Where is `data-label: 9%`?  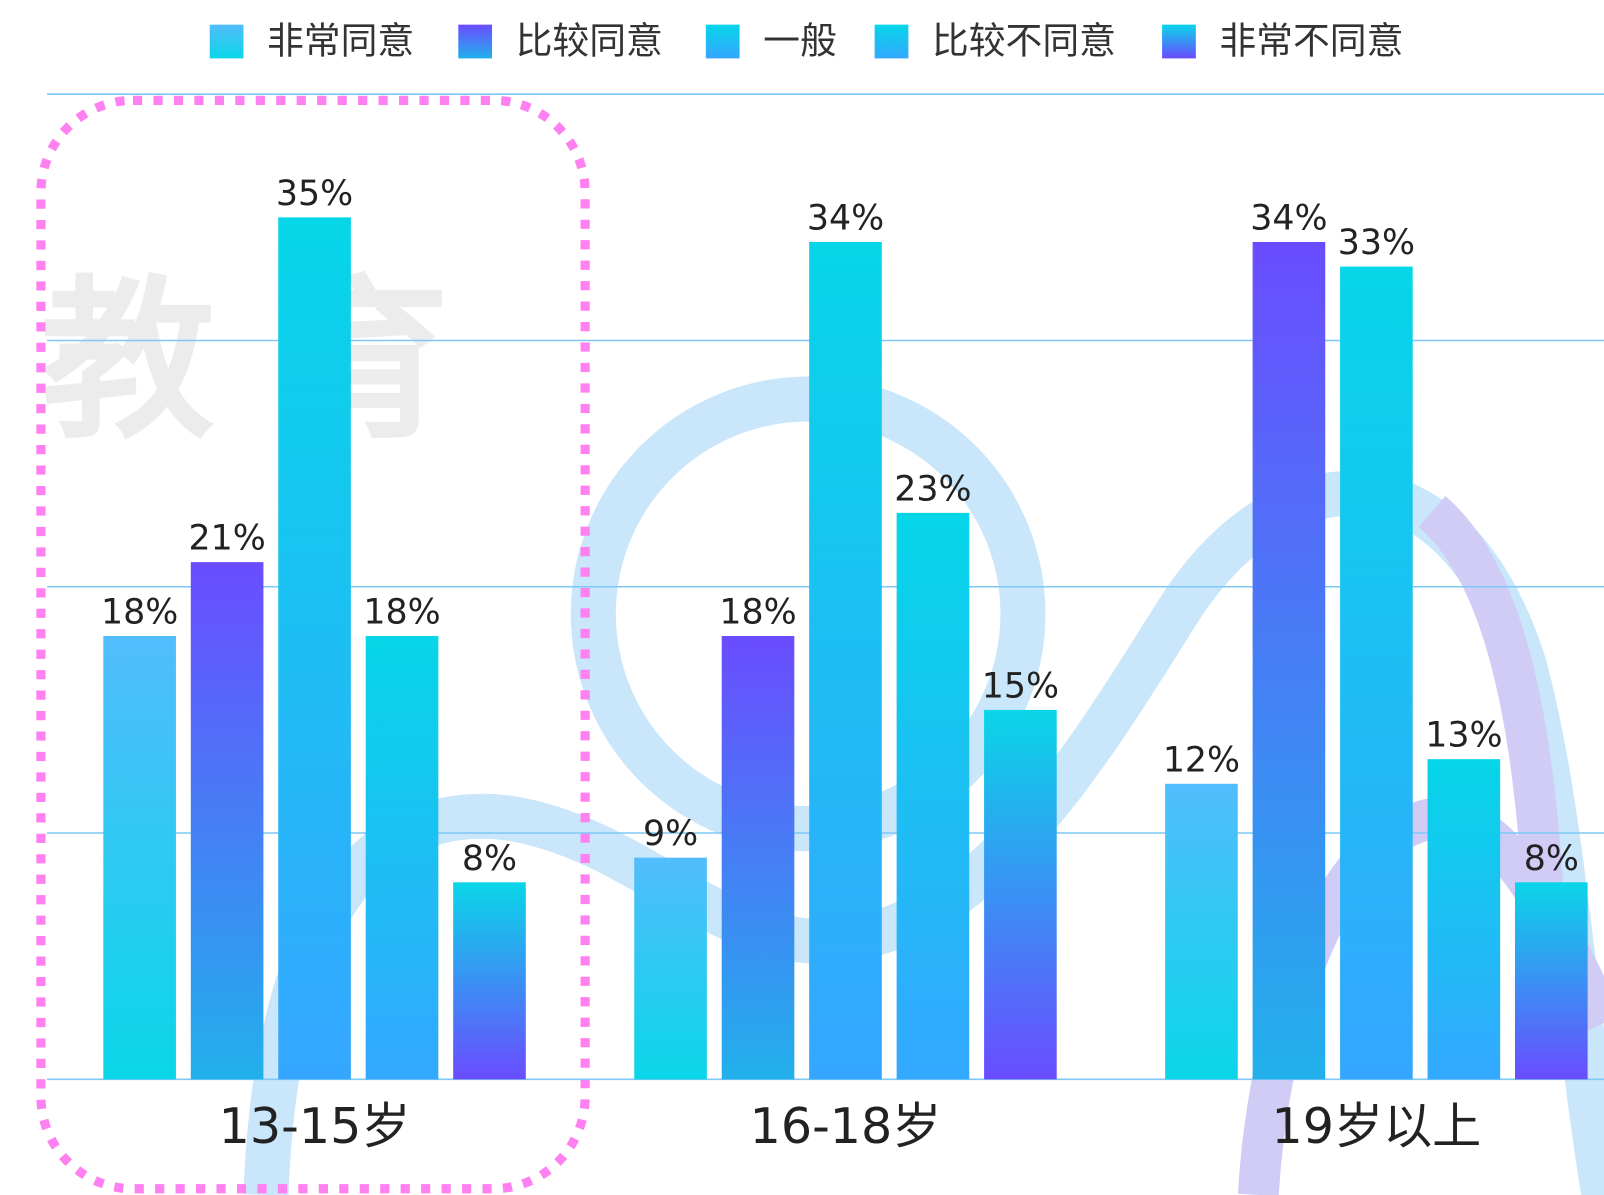 data-label: 9% is located at coordinates (670, 834).